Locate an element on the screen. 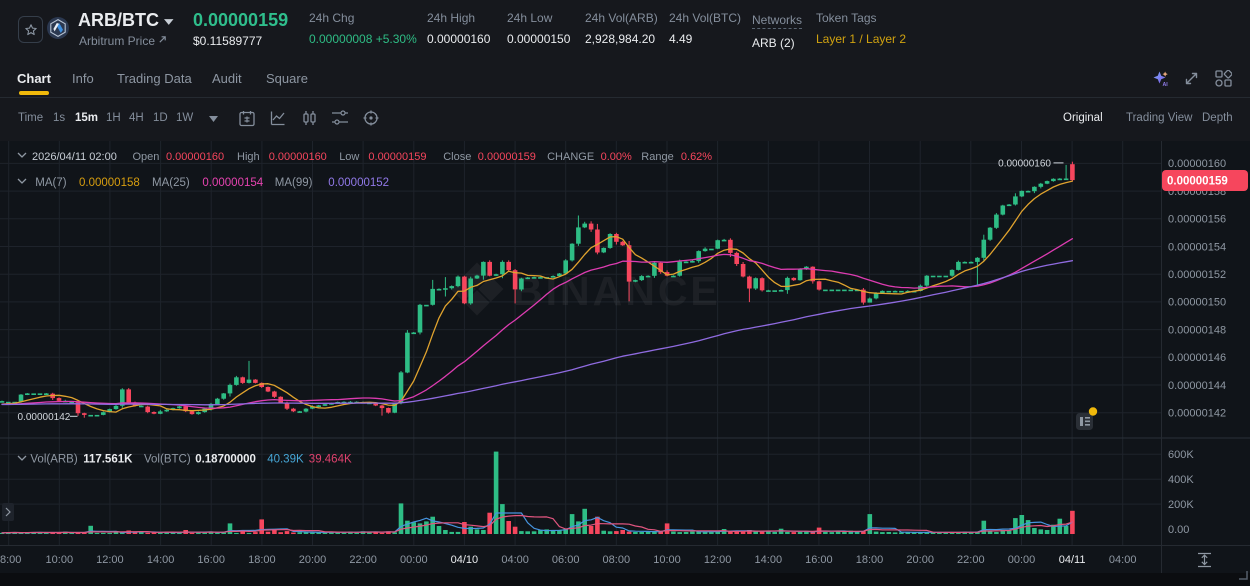  svg-text: 0.00000150 is located at coordinates (1197, 303).